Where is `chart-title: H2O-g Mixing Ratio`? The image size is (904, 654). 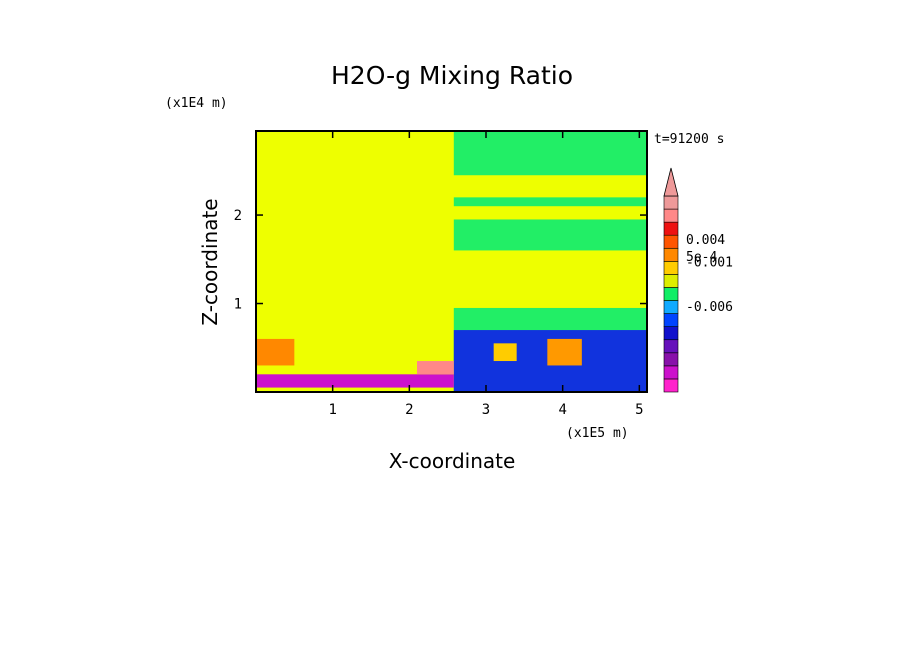
chart-title: H2O-g Mixing Ratio is located at coordinates (452, 75).